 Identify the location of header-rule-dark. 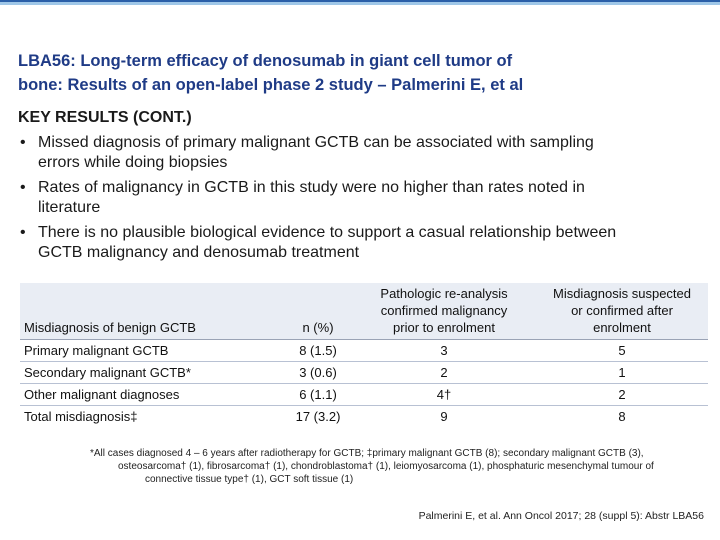
(360, 1).